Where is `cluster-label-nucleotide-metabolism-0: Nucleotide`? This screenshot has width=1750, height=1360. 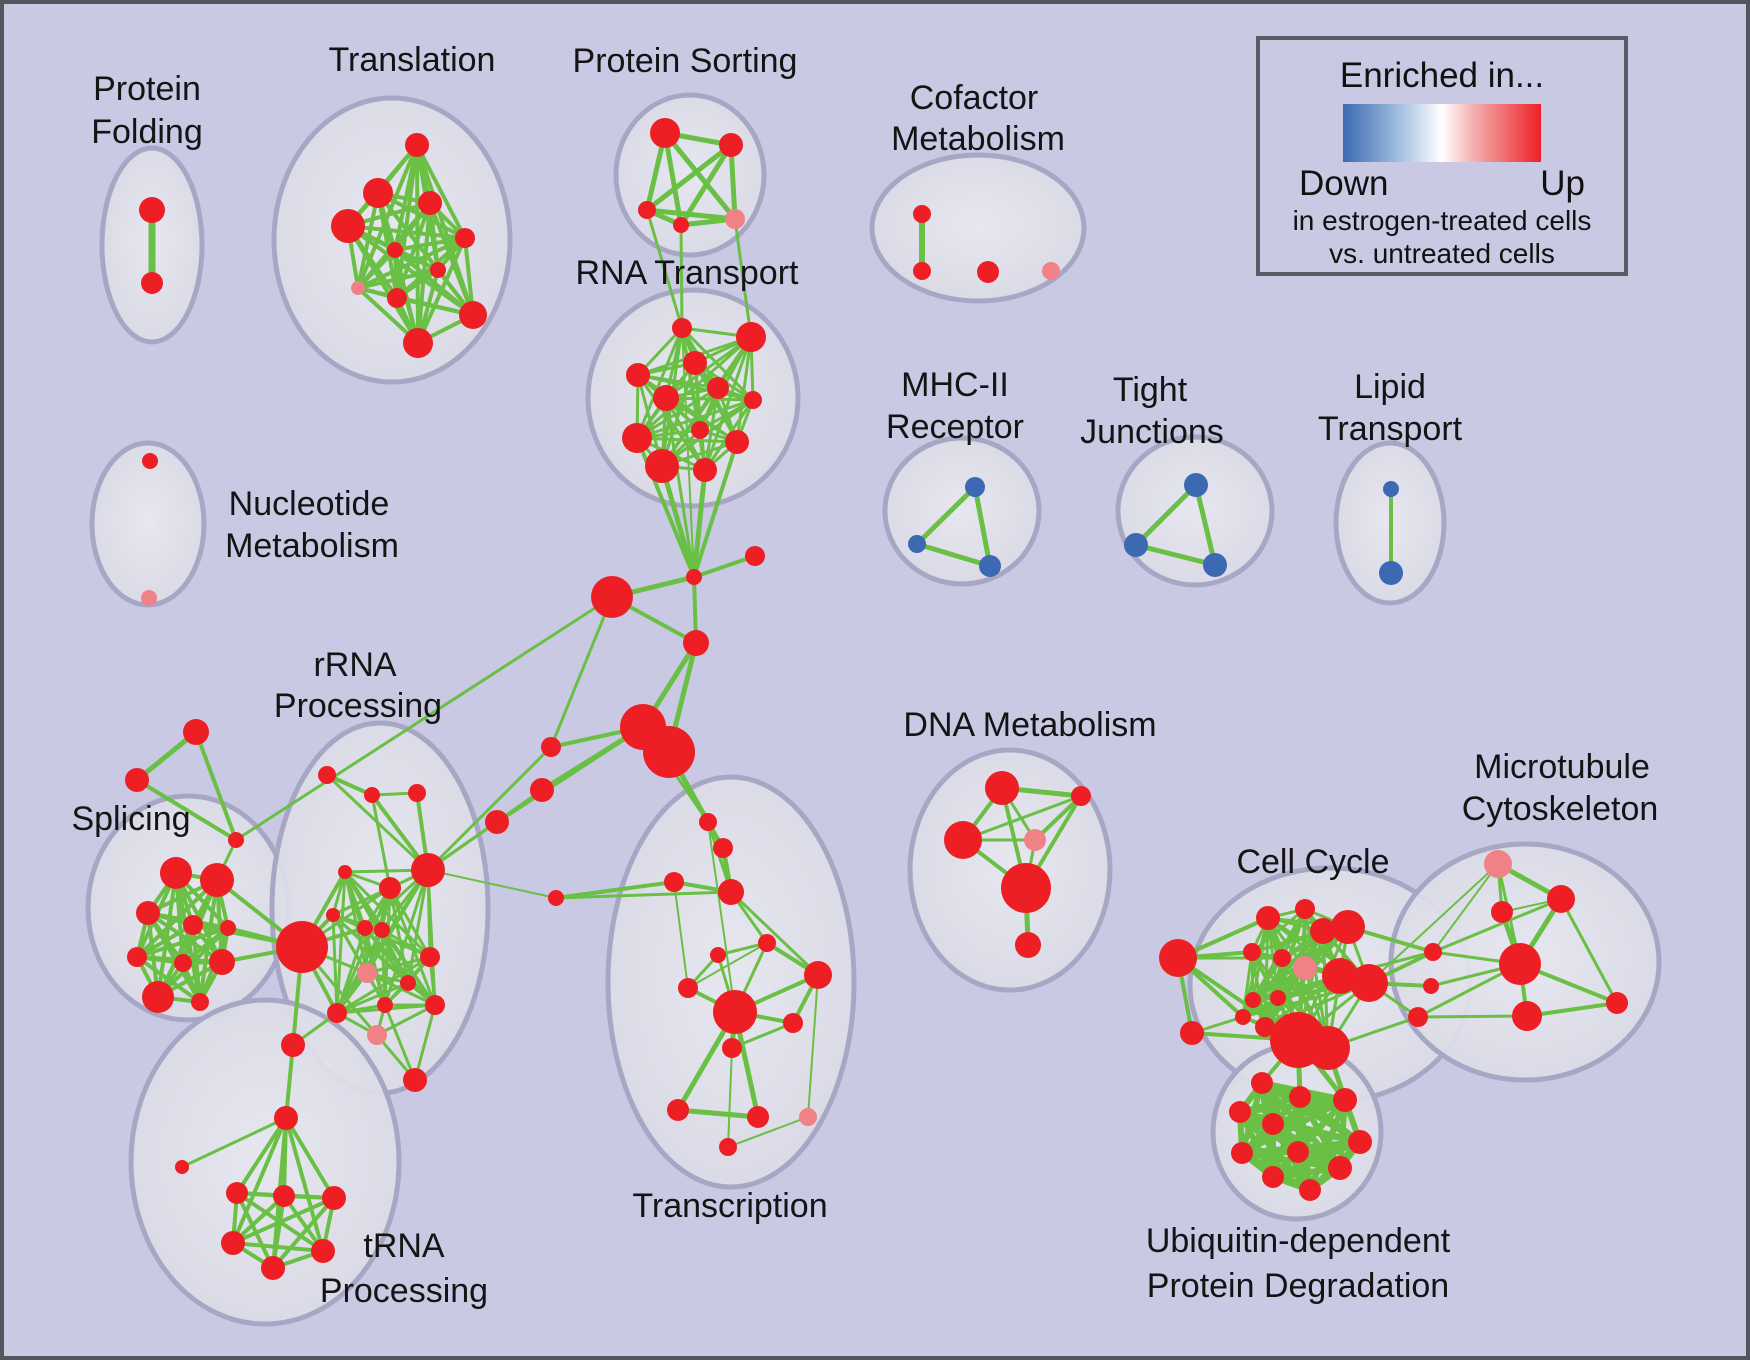
cluster-label-nucleotide-metabolism-0: Nucleotide is located at coordinates (309, 504).